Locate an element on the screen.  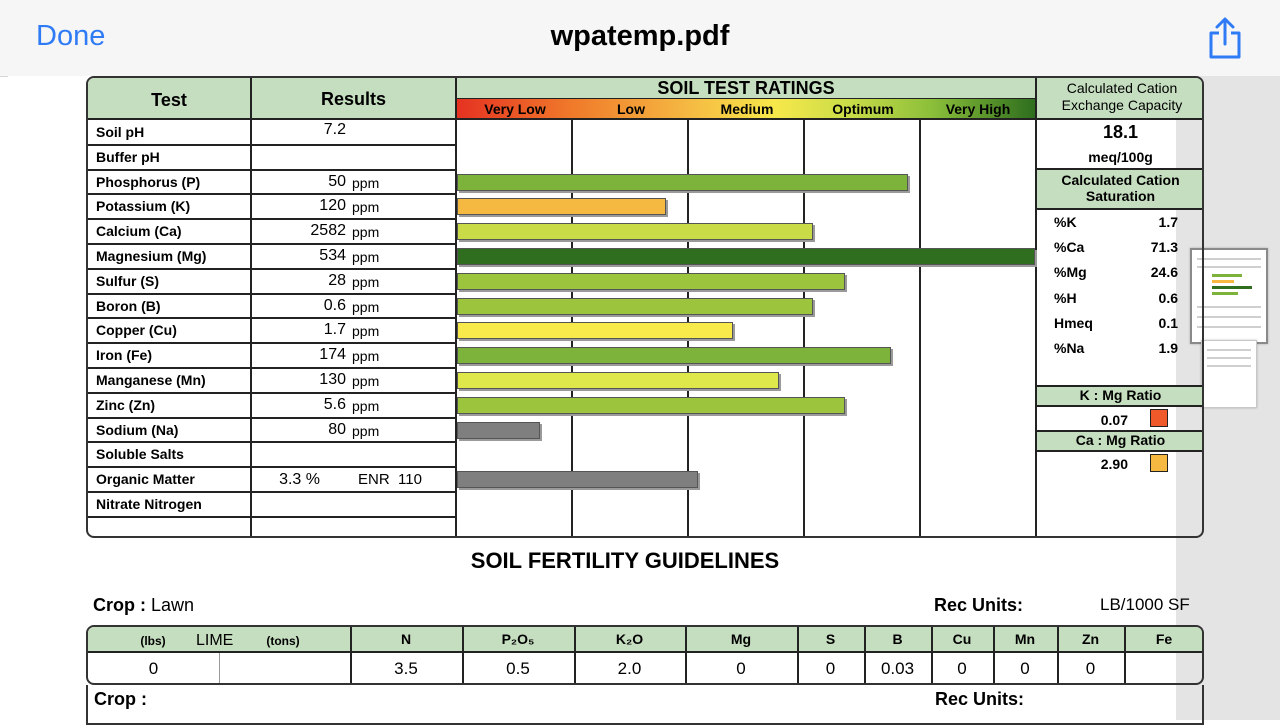
scale-optimum: Optimum is located at coordinates (863, 109).